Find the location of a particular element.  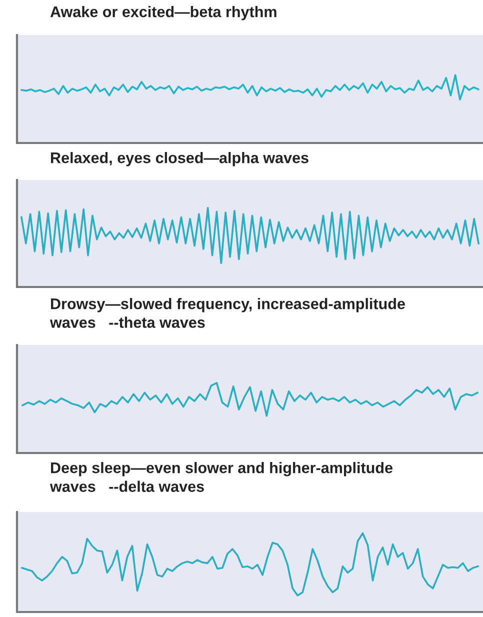

chart-title: Deep sleep—even slower and higher-amplitude waves --delta waves is located at coordinates (221, 477).